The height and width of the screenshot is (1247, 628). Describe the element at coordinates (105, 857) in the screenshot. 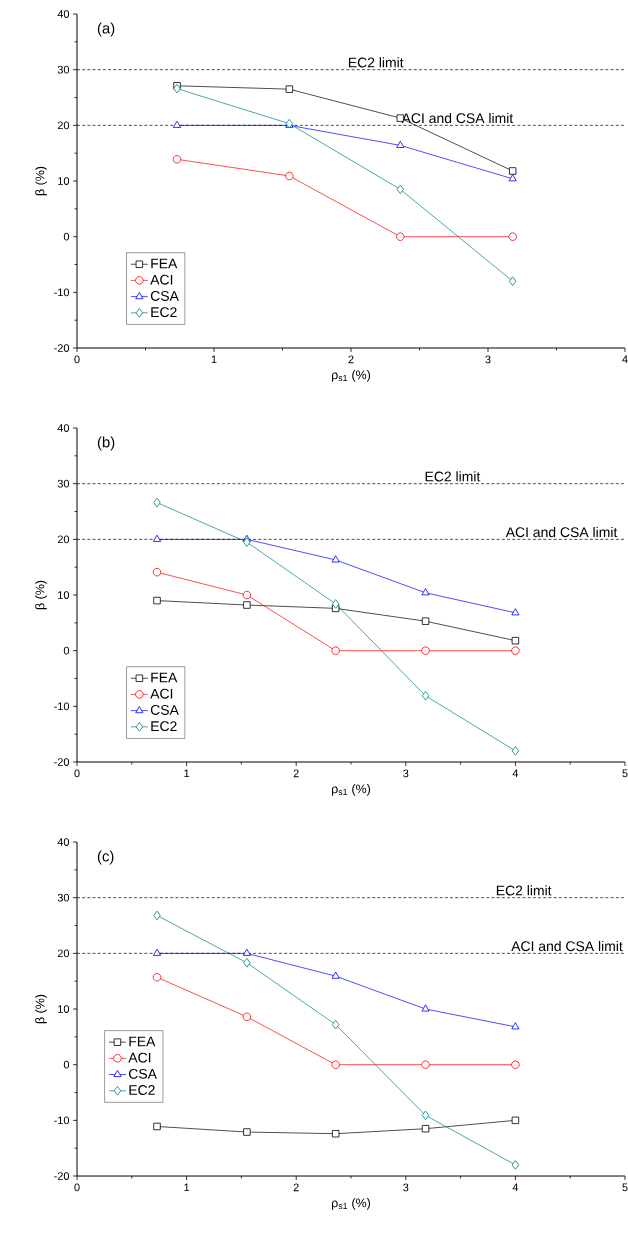

I see `text: (c)` at that location.